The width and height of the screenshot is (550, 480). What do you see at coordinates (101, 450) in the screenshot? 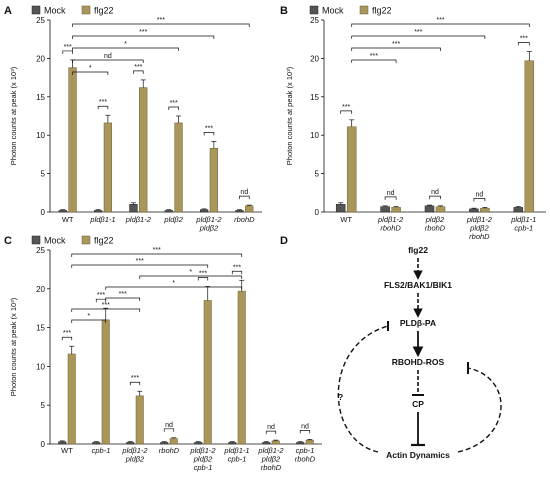
I see `category-label: cpb-1` at bounding box center [101, 450].